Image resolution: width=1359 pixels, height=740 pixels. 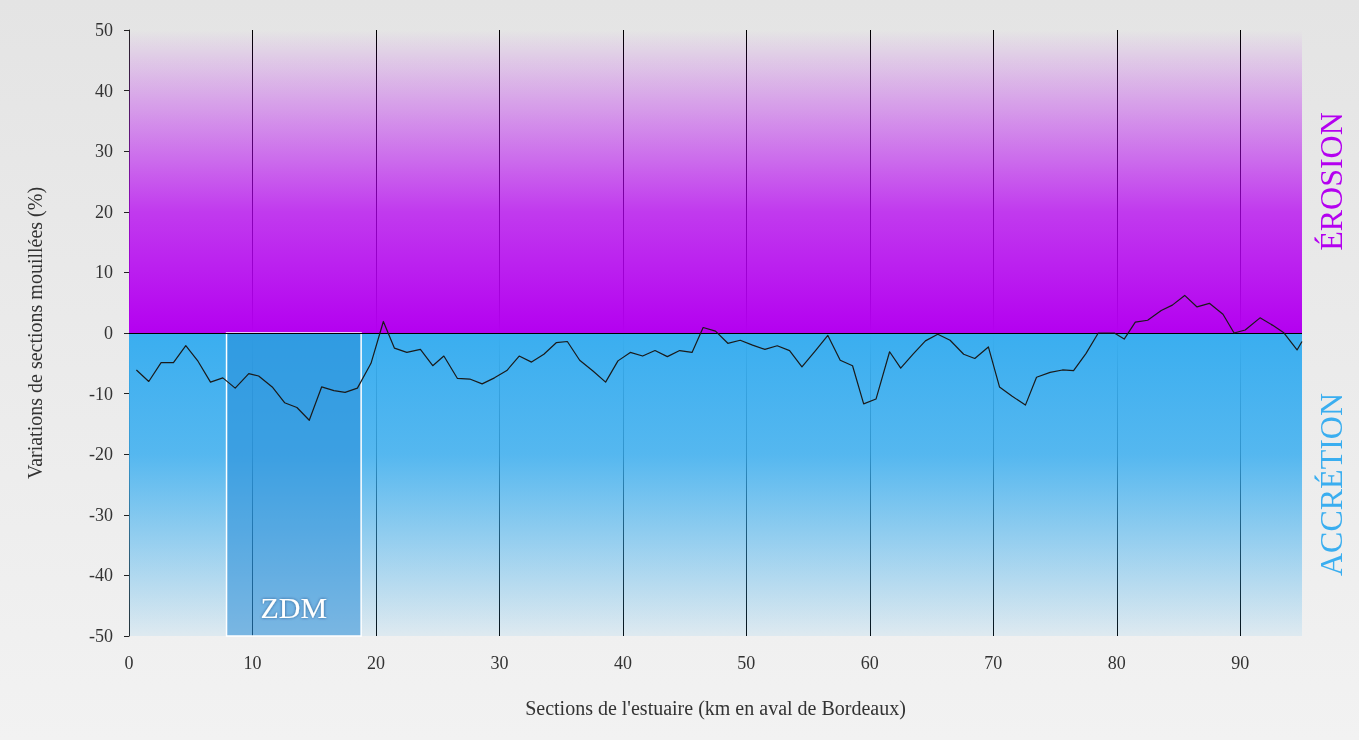 What do you see at coordinates (719, 357) in the screenshot?
I see `line-series` at bounding box center [719, 357].